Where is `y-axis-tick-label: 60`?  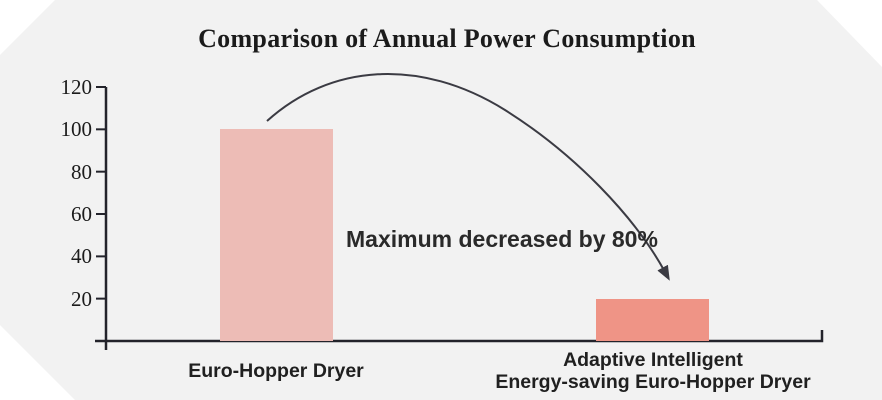
y-axis-tick-label: 60 is located at coordinates (81, 214).